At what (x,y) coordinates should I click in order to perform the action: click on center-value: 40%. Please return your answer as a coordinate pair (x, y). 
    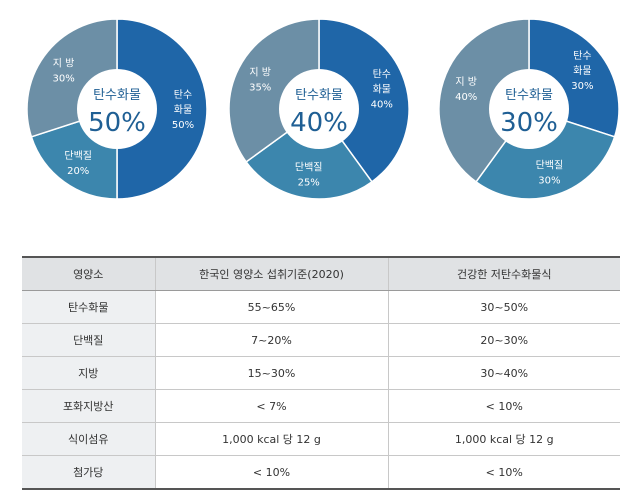
    Looking at the image, I should click on (319, 123).